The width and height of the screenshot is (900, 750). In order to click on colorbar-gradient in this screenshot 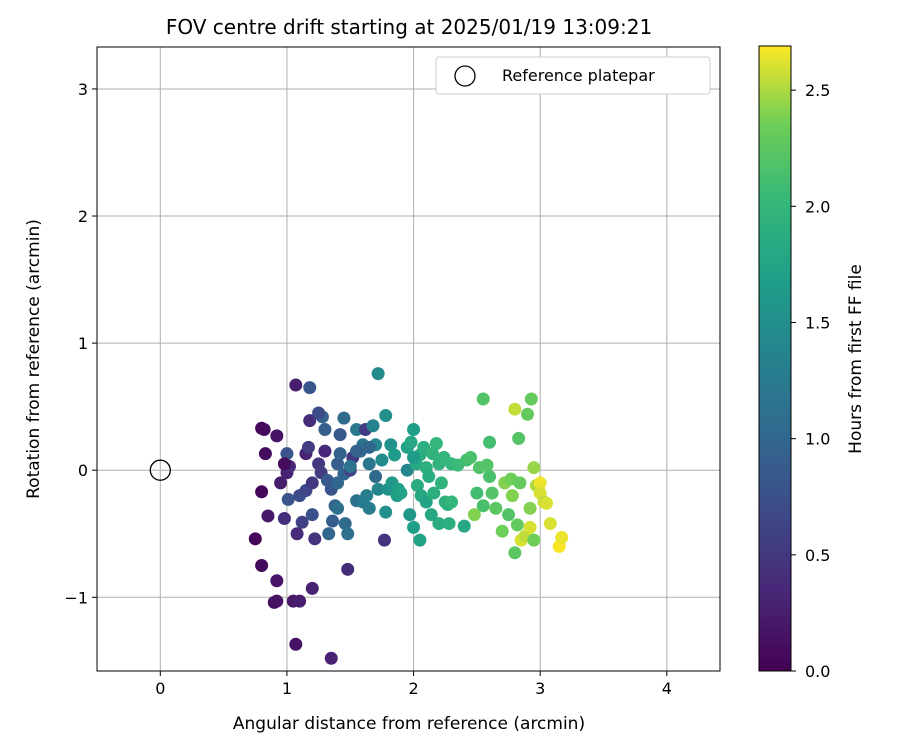, I will do `click(775, 358)`.